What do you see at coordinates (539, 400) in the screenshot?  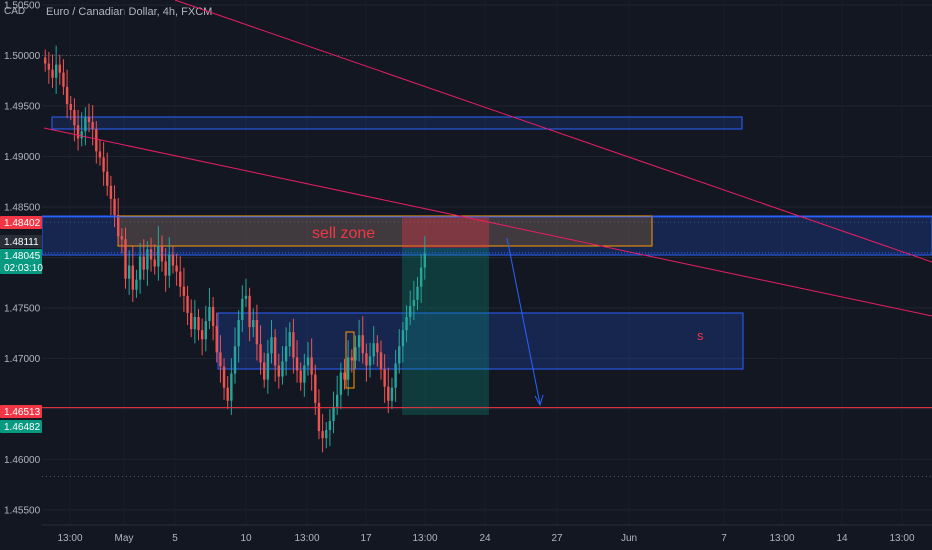 I see `projection-arrow-head` at bounding box center [539, 400].